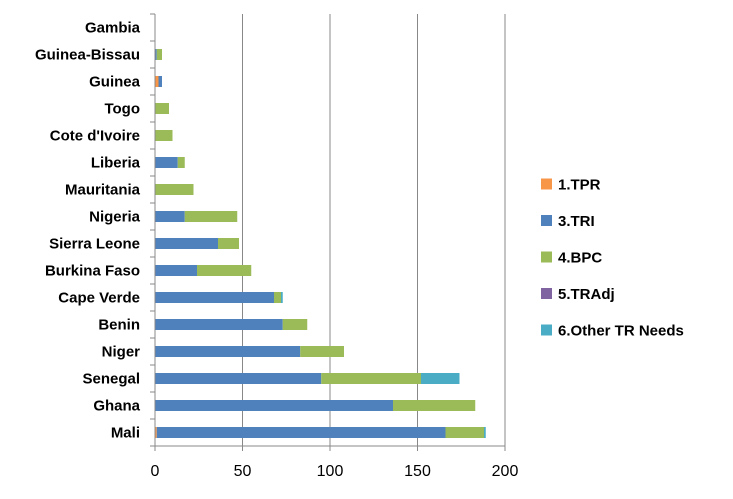 The image size is (733, 499). What do you see at coordinates (122, 109) in the screenshot?
I see `category-label: Togo` at bounding box center [122, 109].